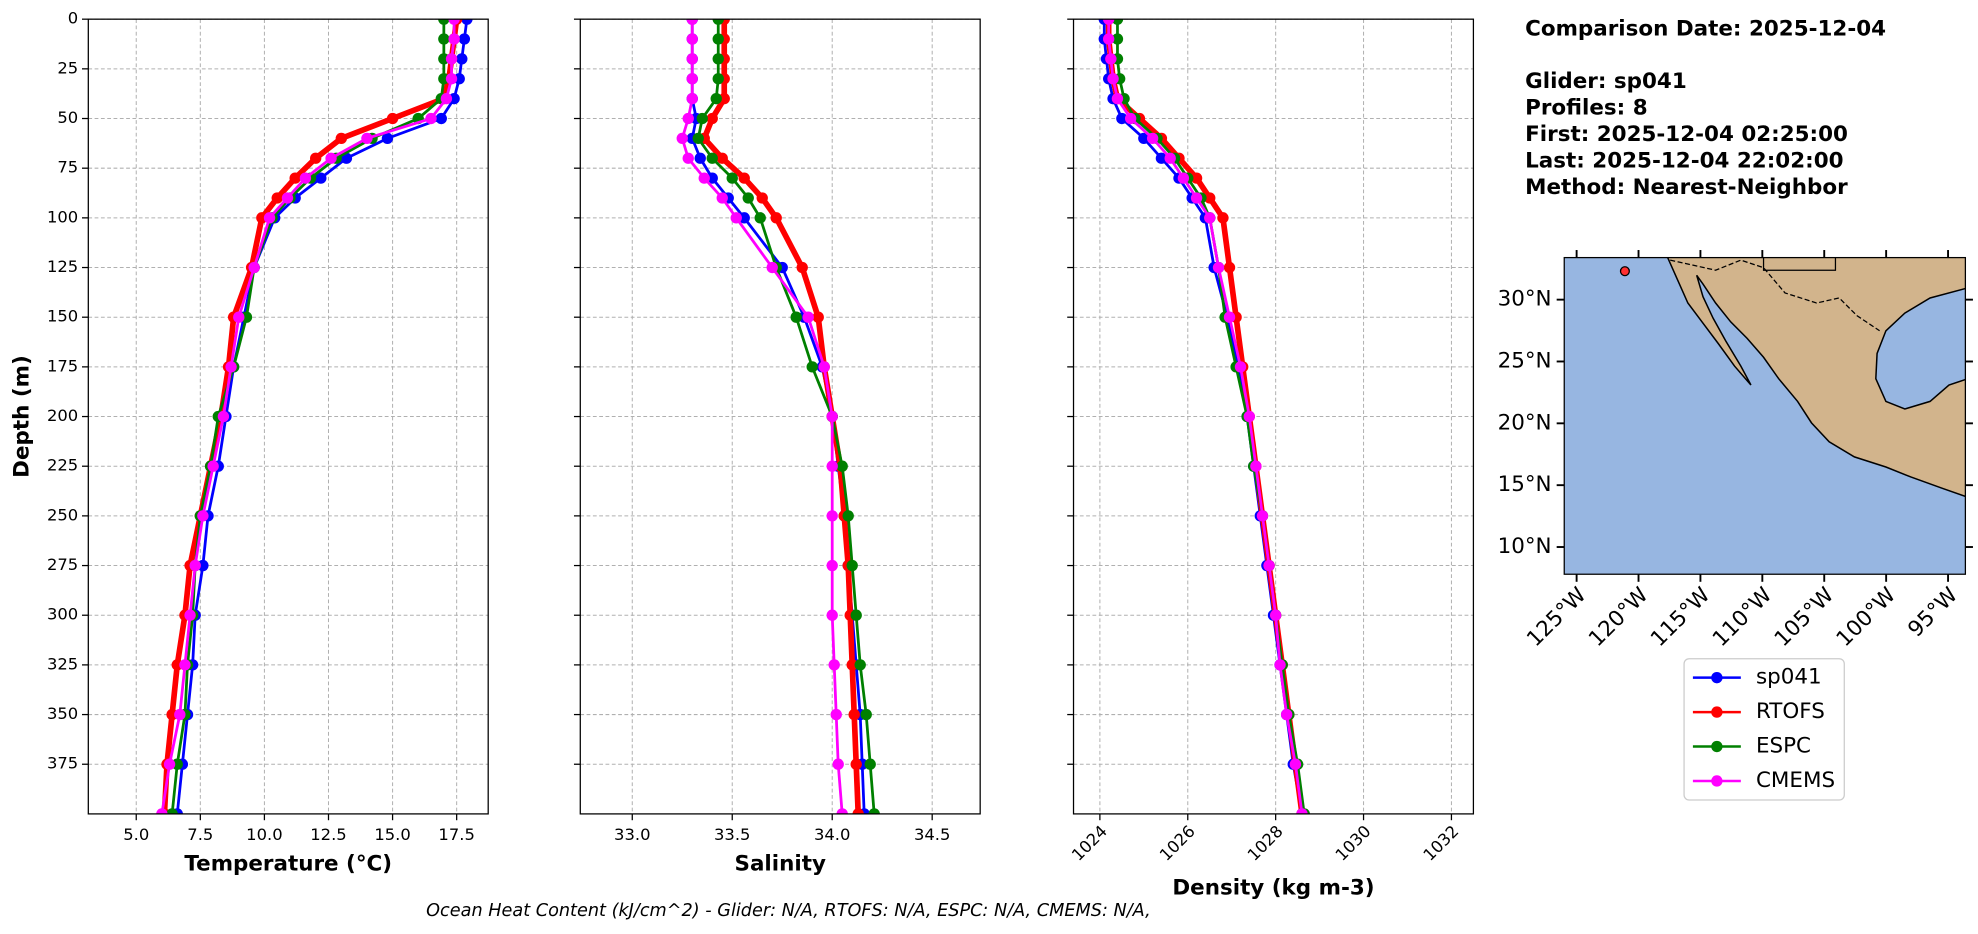 The width and height of the screenshot is (1978, 934). Describe the element at coordinates (1441, 843) in the screenshot. I see `x-tick-label: 1032` at that location.